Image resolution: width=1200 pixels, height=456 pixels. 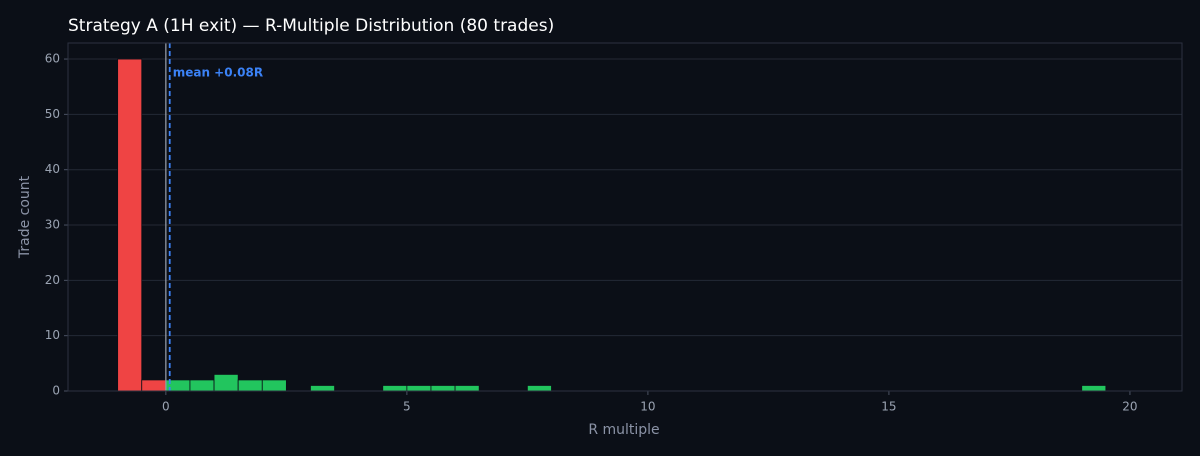 What do you see at coordinates (52, 169) in the screenshot?
I see `y-tick-label: 40` at bounding box center [52, 169].